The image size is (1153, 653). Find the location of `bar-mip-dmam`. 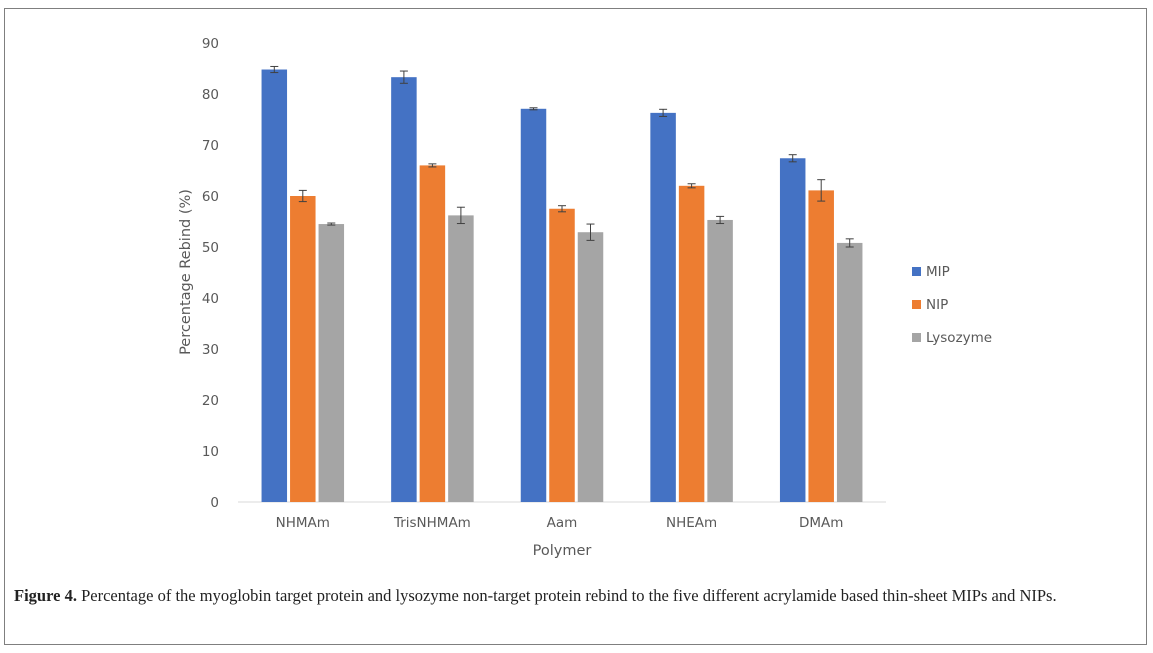

bar-mip-dmam is located at coordinates (792, 330).